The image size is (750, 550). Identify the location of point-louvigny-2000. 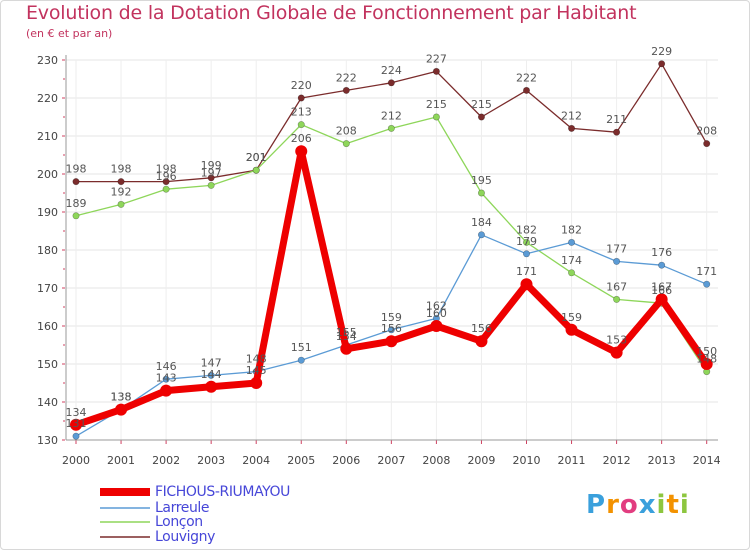
(76, 182).